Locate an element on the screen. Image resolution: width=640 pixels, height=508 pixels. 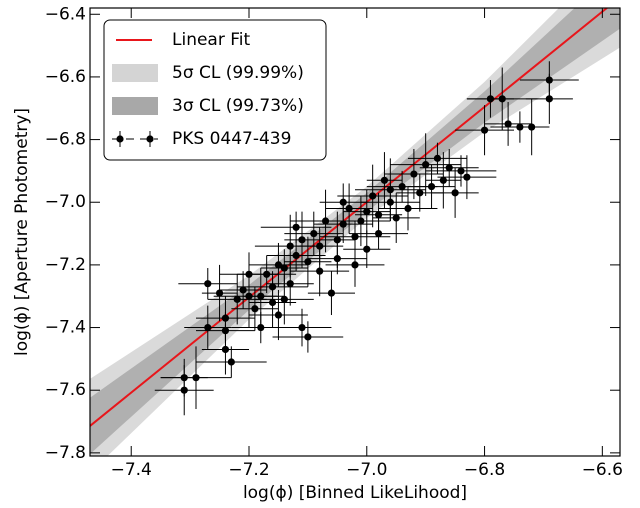
y-tick-label: −7.2 is located at coordinates (65, 265).